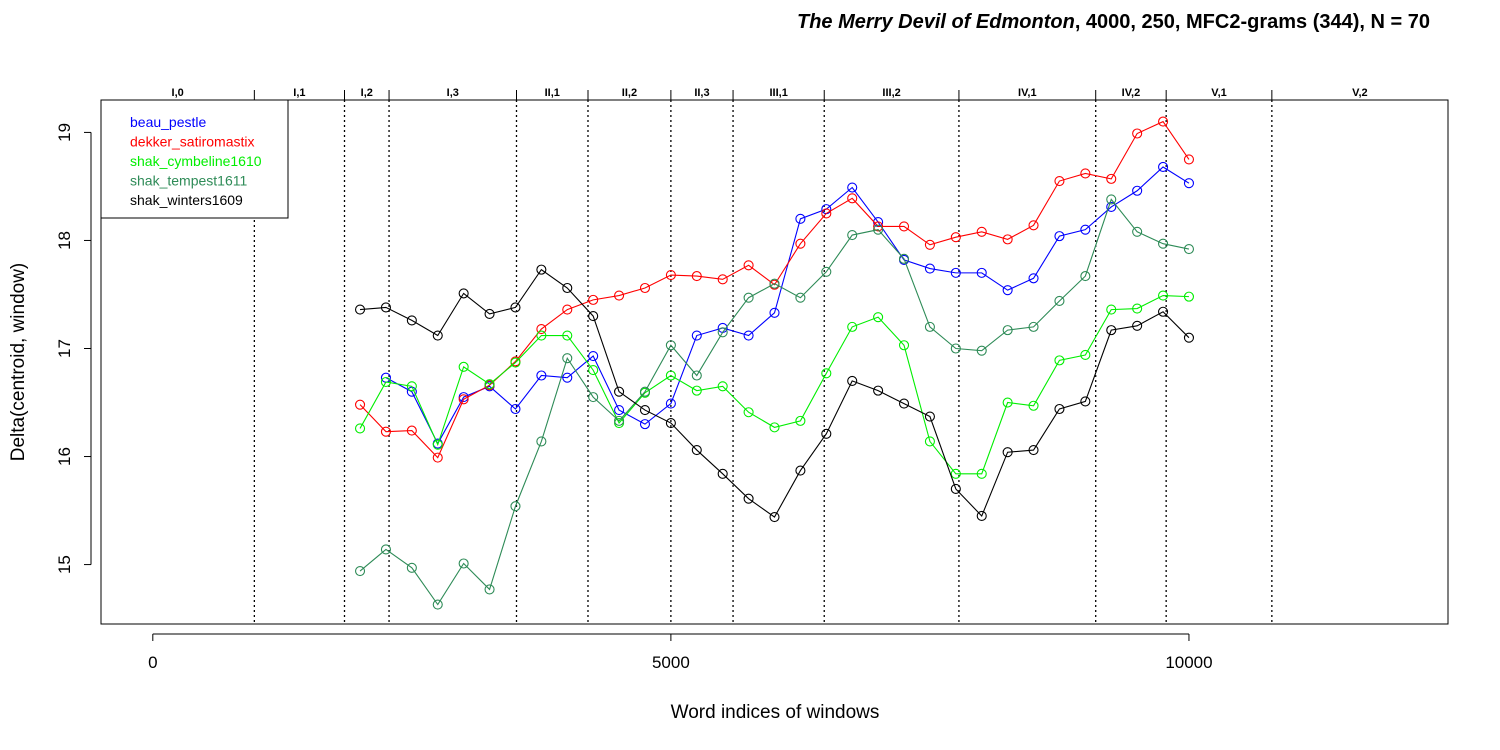 Image resolution: width=1500 pixels, height=750 pixels. Describe the element at coordinates (299, 93) in the screenshot. I see `act-scene-label: I,1` at that location.